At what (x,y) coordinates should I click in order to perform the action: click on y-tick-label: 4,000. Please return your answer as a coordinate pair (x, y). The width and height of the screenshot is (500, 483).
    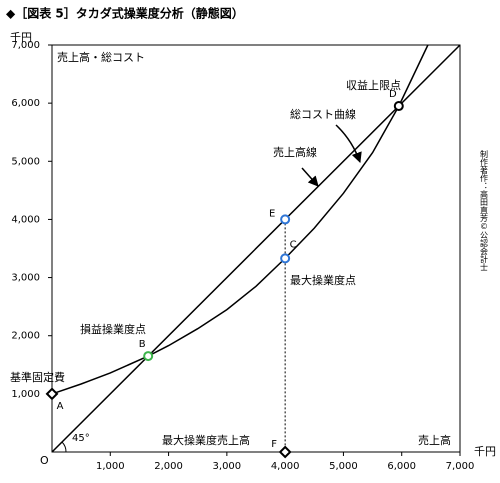
    Looking at the image, I should click on (25, 219).